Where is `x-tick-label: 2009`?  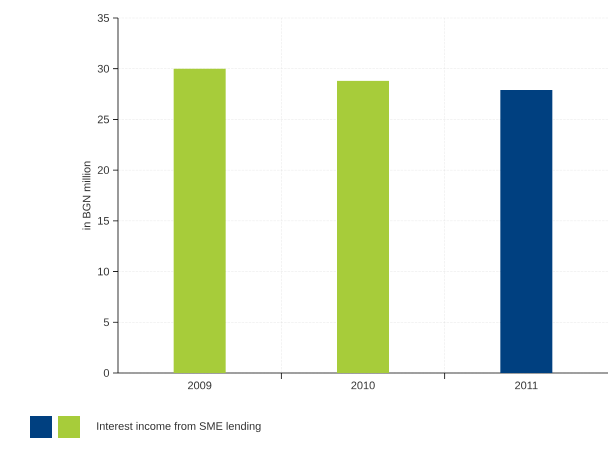
x-tick-label: 2009 is located at coordinates (200, 386).